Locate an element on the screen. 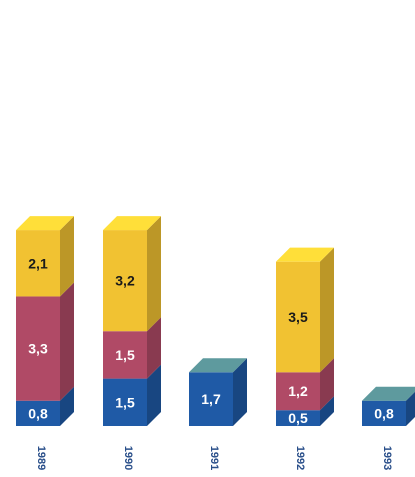 The width and height of the screenshot is (415, 477). value-label-1992-3: 3,5 is located at coordinates (298, 317).